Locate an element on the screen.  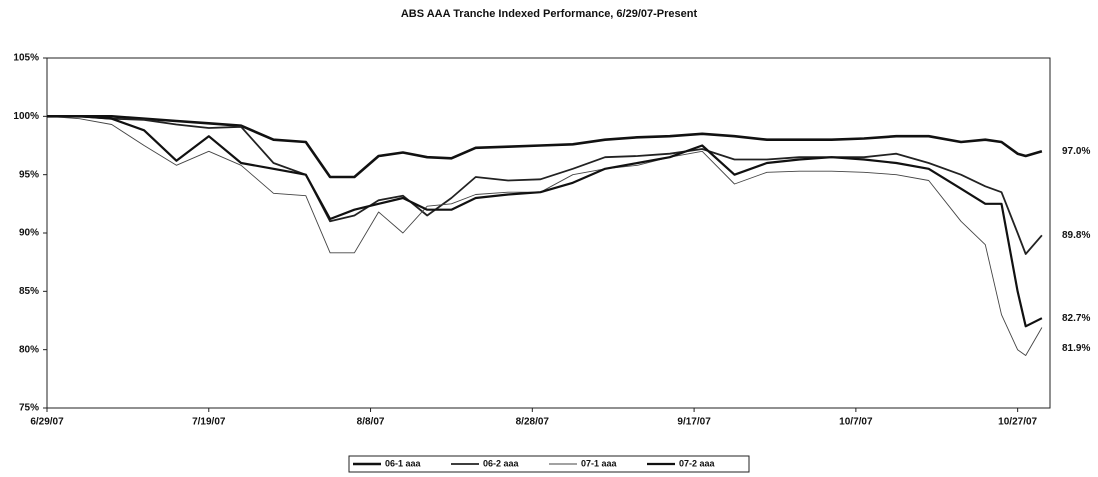
y-tick-label: 100% is located at coordinates (26, 116).